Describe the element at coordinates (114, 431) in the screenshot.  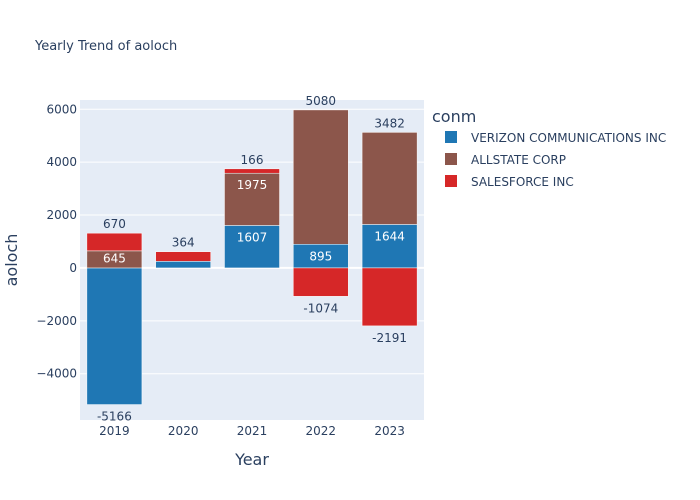
I see `x-tick-label: 2019` at that location.